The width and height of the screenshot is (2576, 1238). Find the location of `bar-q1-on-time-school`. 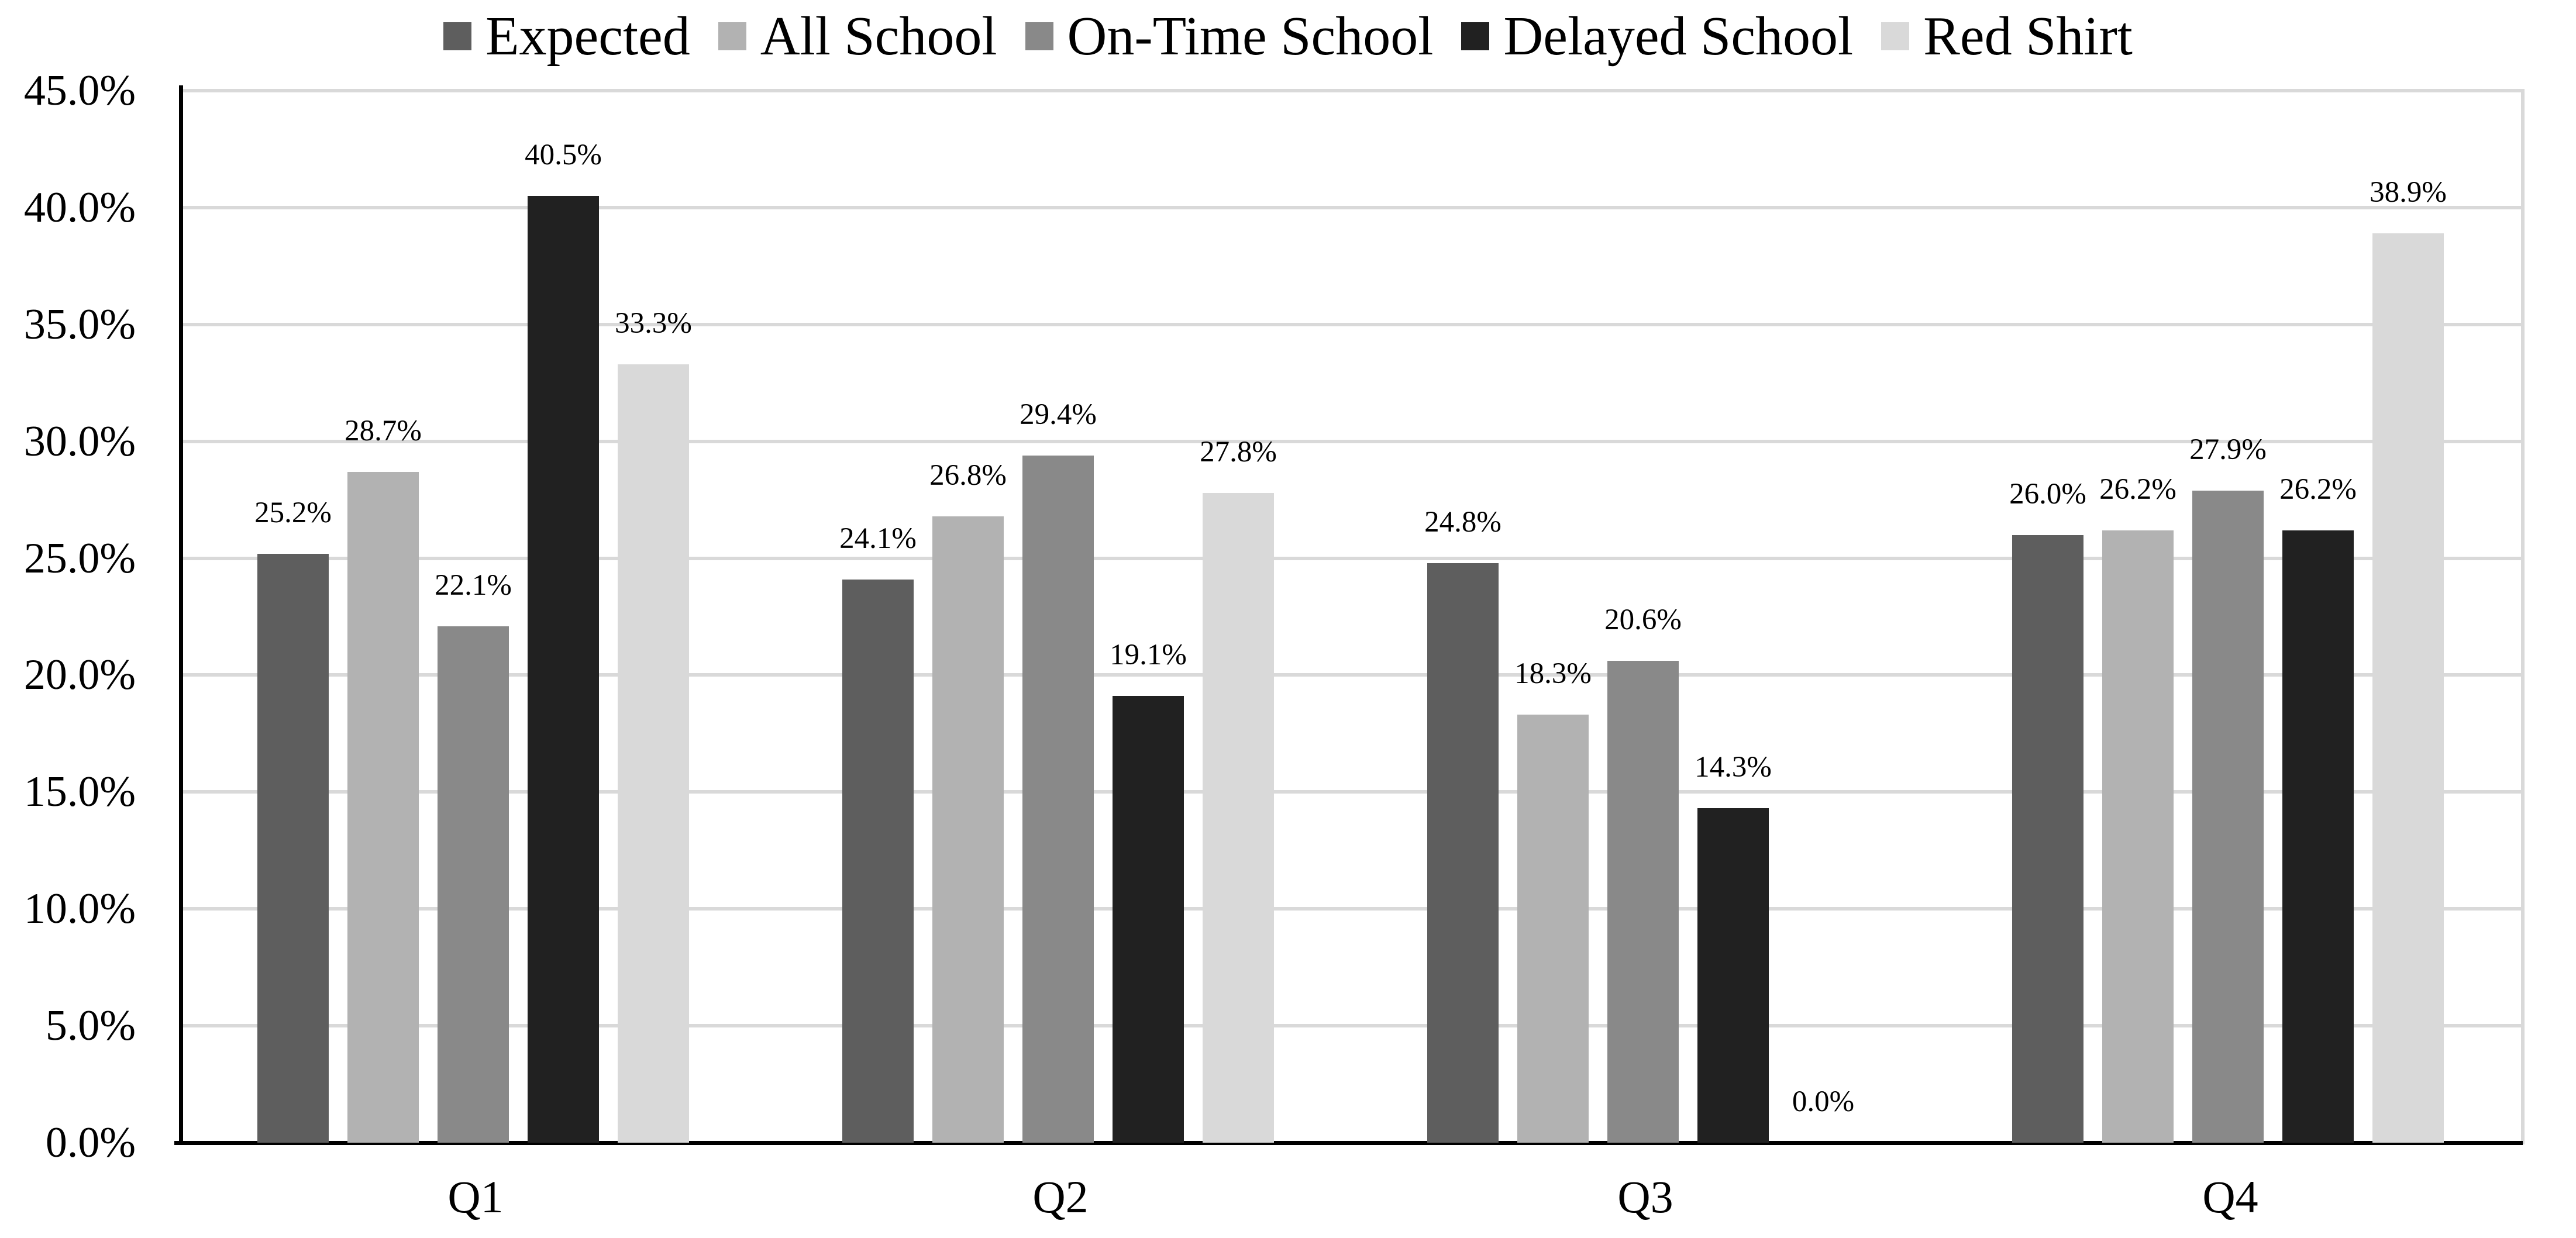

bar-q1-on-time-school is located at coordinates (473, 885).